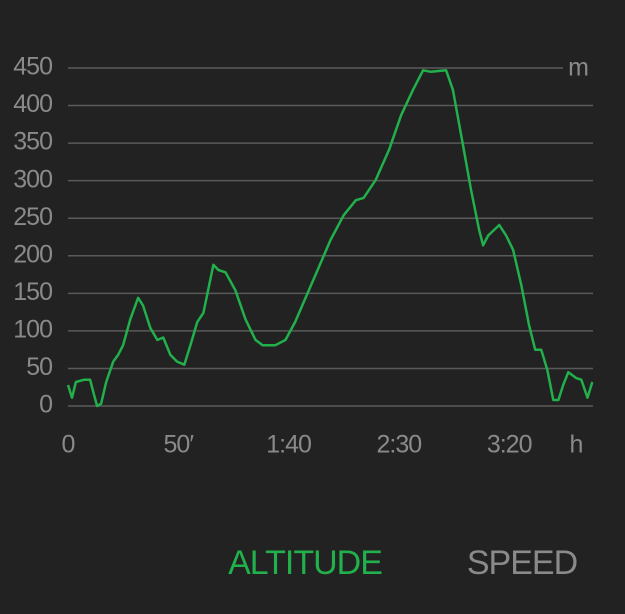  What do you see at coordinates (32, 217) in the screenshot?
I see `y-tick-label: 250` at bounding box center [32, 217].